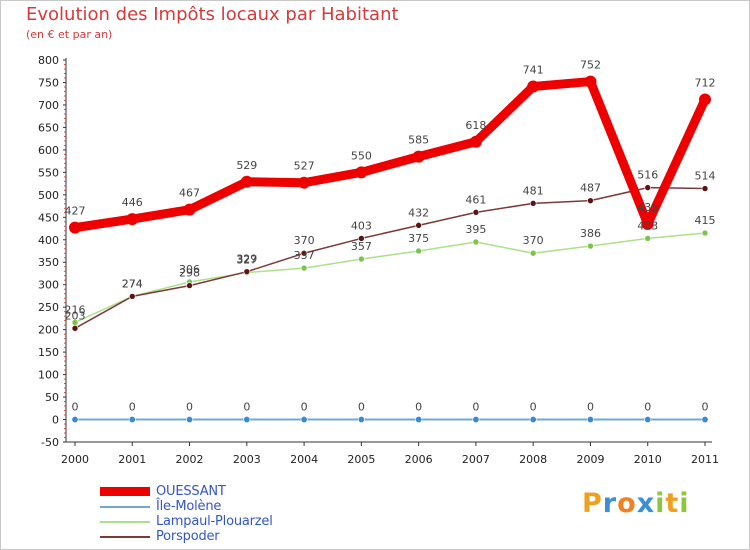 This screenshot has width=750, height=550. What do you see at coordinates (610, 503) in the screenshot?
I see `logo-letter: r` at bounding box center [610, 503].